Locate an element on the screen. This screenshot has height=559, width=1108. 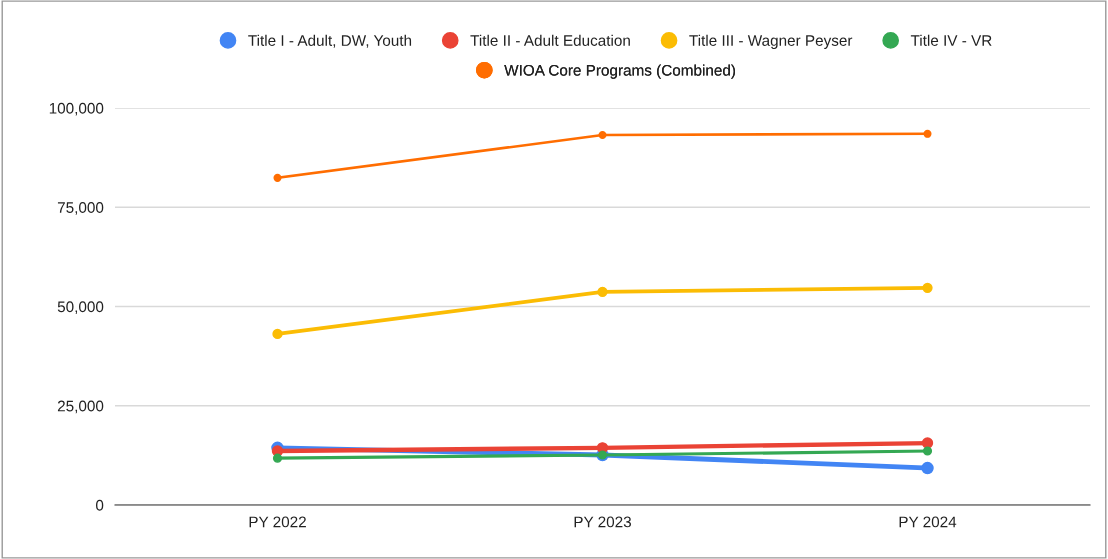
legend-label: WIOA Core Programs (Combined) is located at coordinates (620, 71).